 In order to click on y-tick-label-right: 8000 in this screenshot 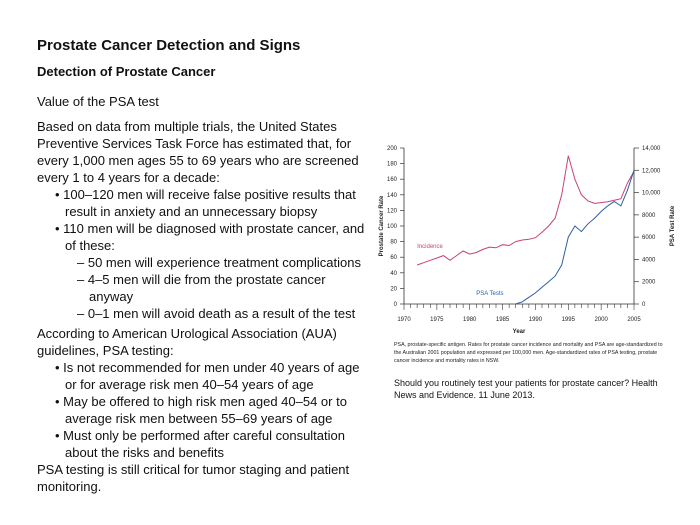, I will do `click(649, 216)`.